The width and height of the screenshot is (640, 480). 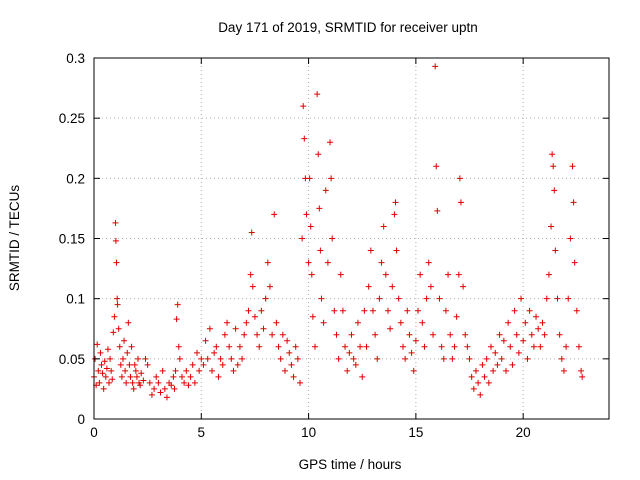 I want to click on x-axis-label: GPS time / hours, so click(x=350, y=464).